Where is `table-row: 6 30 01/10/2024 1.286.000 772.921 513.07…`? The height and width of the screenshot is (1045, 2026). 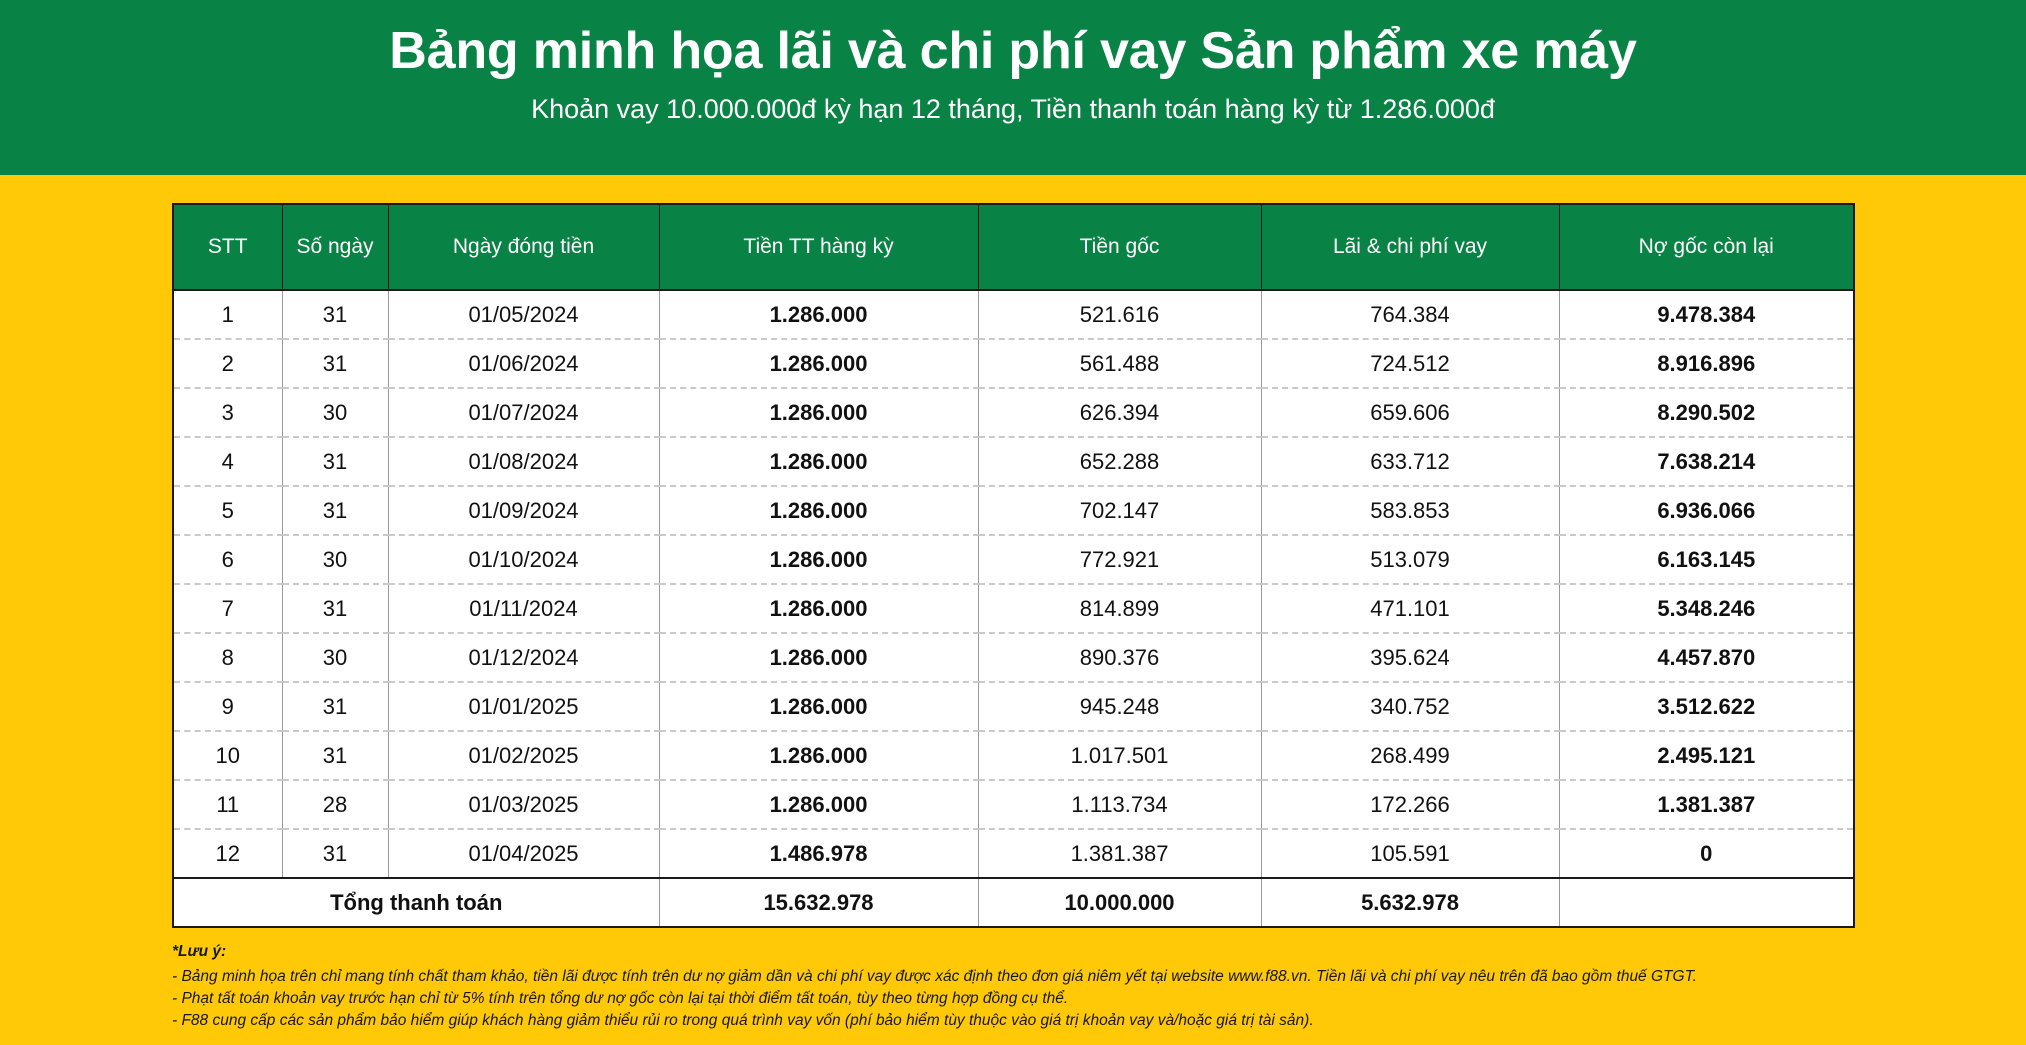 table-row: 6 30 01/10/2024 1.286.000 772.921 513.07… is located at coordinates (1013, 560).